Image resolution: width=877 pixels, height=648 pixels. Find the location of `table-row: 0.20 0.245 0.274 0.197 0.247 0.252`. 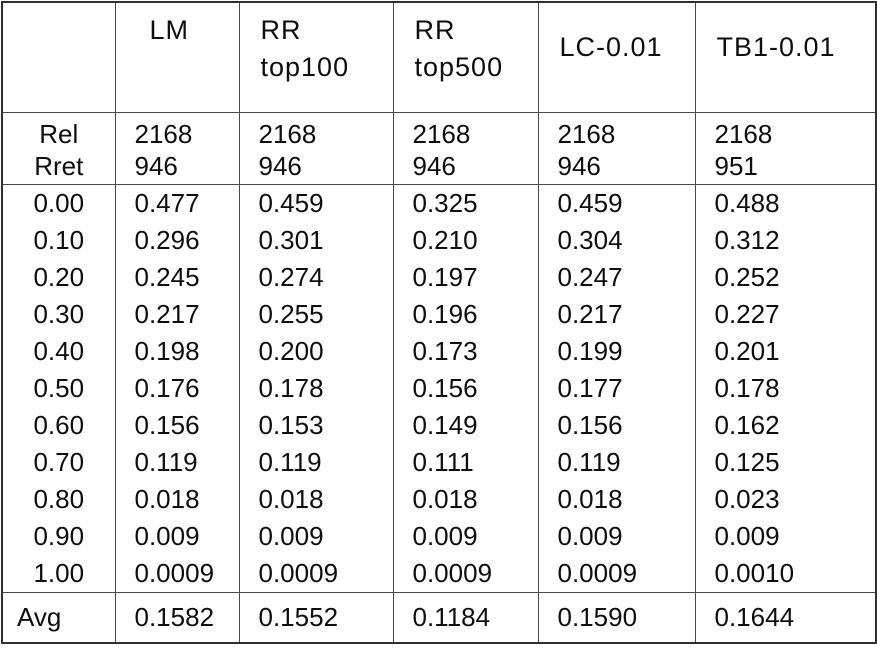

table-row: 0.20 0.245 0.274 0.197 0.247 0.252 is located at coordinates (439, 277).